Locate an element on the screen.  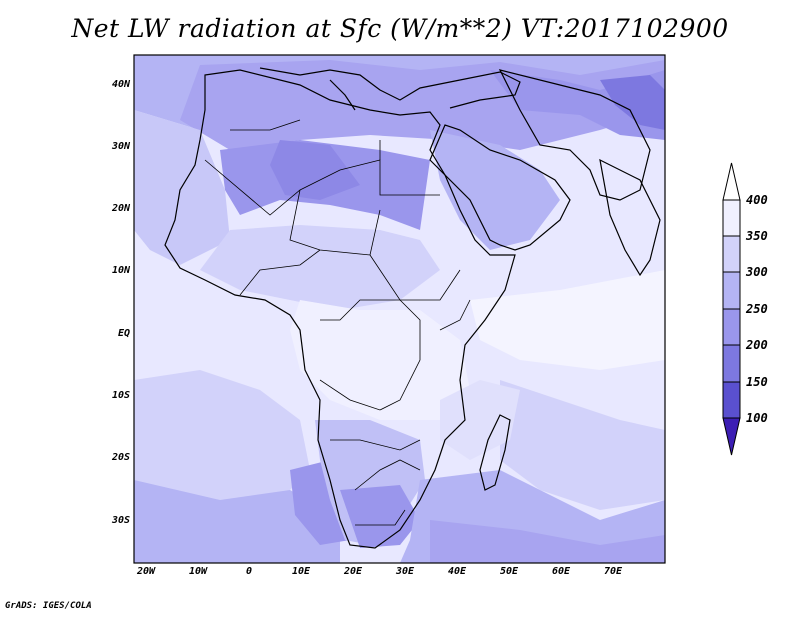
lon-tick-label: 20W is located at coordinates (146, 571).